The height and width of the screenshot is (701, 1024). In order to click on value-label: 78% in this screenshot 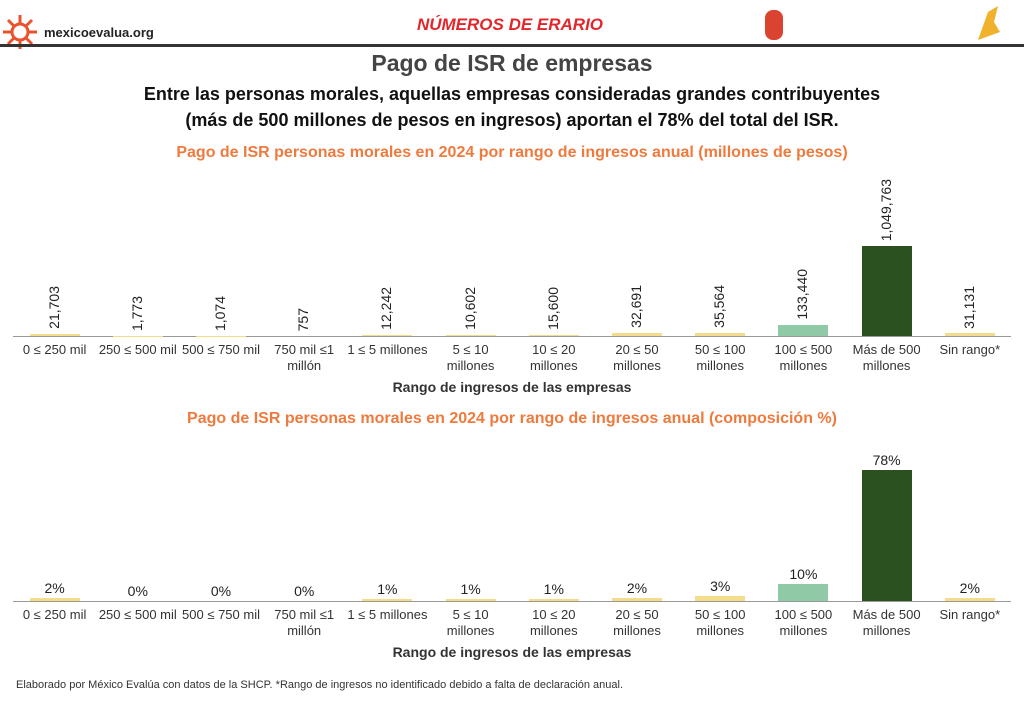, I will do `click(886, 460)`.